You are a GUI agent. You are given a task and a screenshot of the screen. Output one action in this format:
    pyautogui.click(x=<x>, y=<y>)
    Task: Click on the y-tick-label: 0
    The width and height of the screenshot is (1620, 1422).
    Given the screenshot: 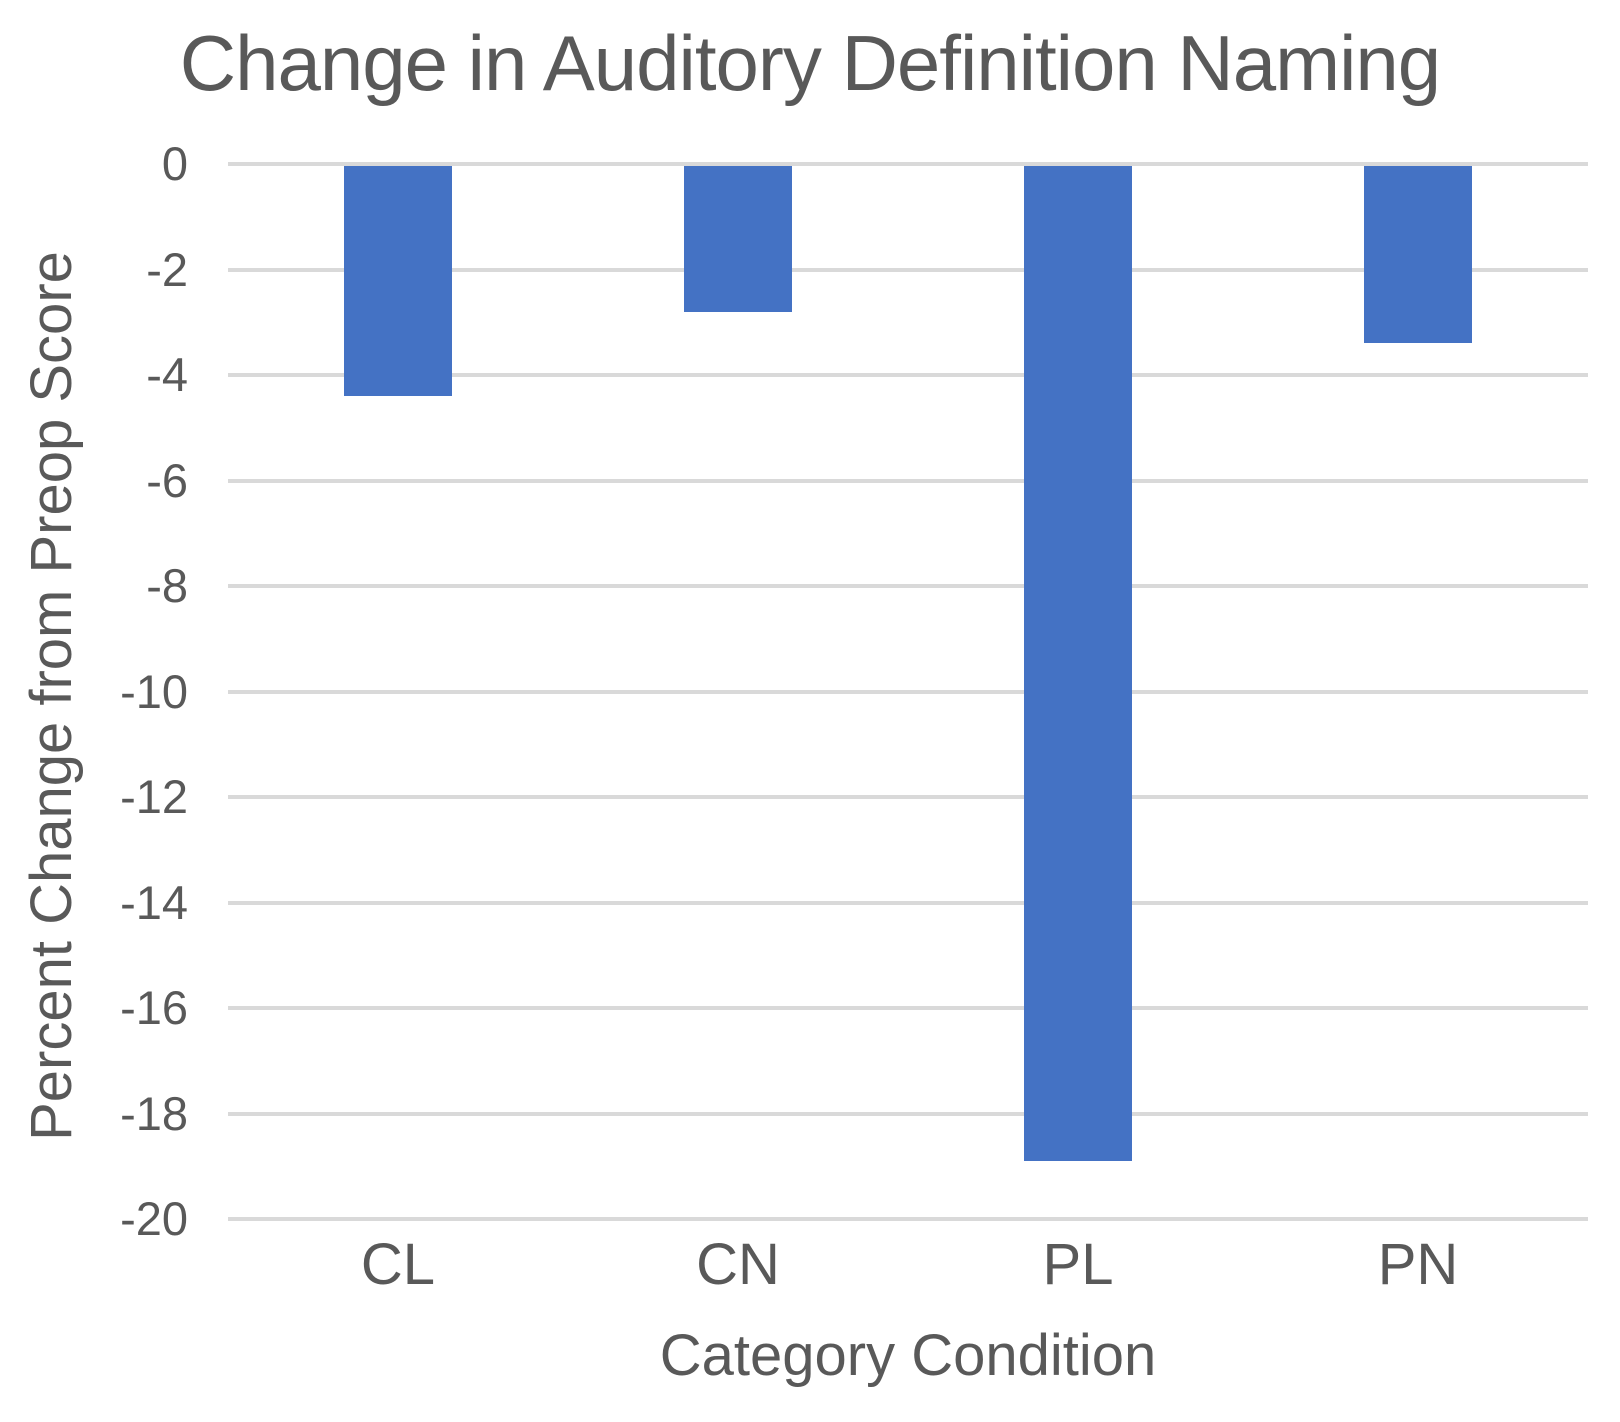 What is the action you would take?
    pyautogui.click(x=174, y=163)
    